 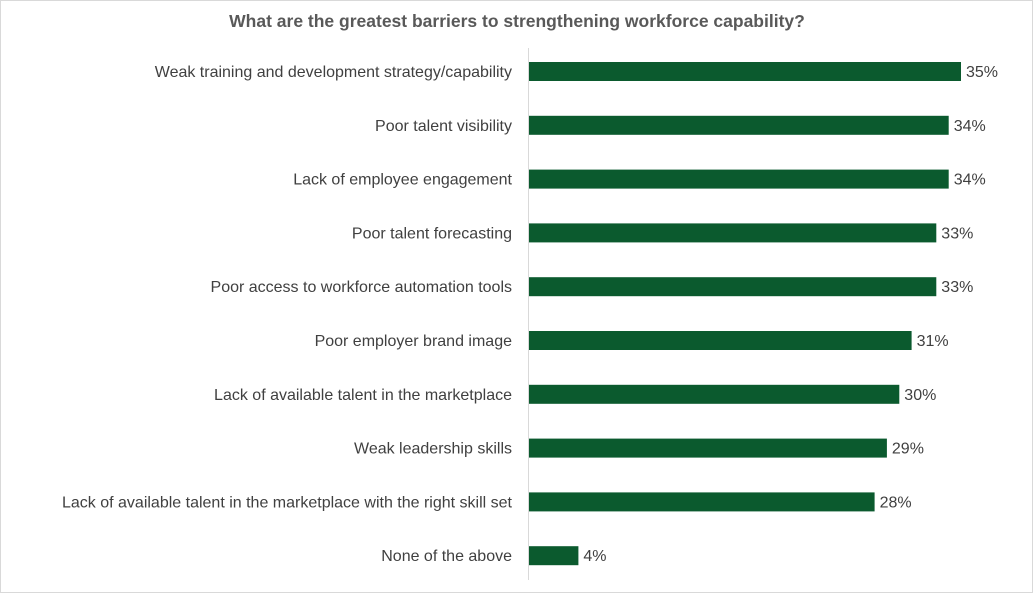 What do you see at coordinates (957, 287) in the screenshot?
I see `value-label-4: 33%` at bounding box center [957, 287].